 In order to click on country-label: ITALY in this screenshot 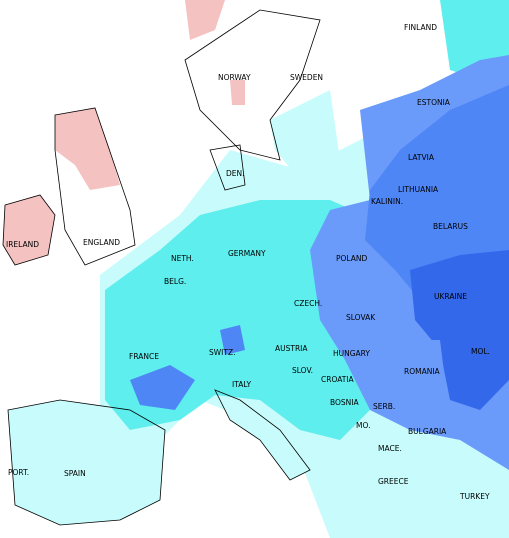, I will do `click(242, 384)`.